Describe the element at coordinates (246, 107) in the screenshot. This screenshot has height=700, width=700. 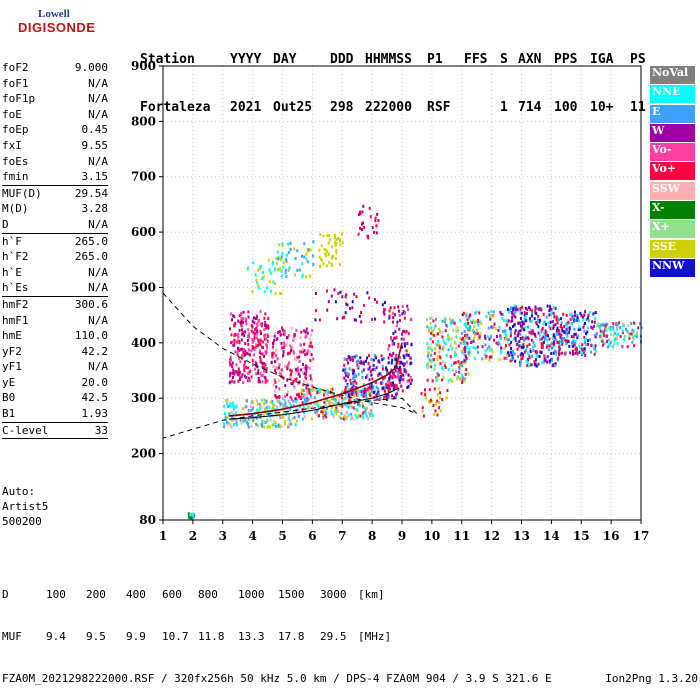
I see `header-value-1: 2021` at that location.